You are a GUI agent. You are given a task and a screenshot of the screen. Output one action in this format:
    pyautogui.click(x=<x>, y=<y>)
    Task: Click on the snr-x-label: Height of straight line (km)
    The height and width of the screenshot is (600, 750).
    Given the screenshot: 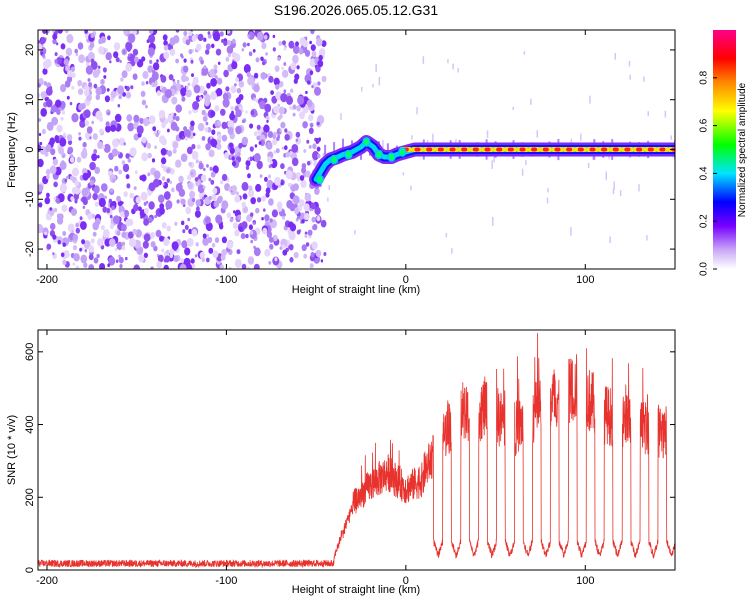 What is the action you would take?
    pyautogui.click(x=356, y=590)
    